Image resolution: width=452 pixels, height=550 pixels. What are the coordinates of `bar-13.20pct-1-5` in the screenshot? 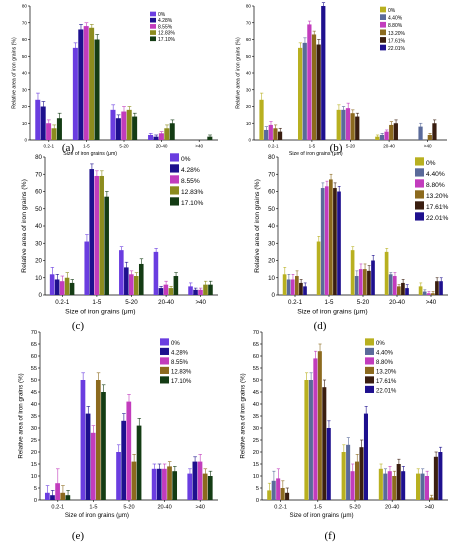 It's located at (314, 87).